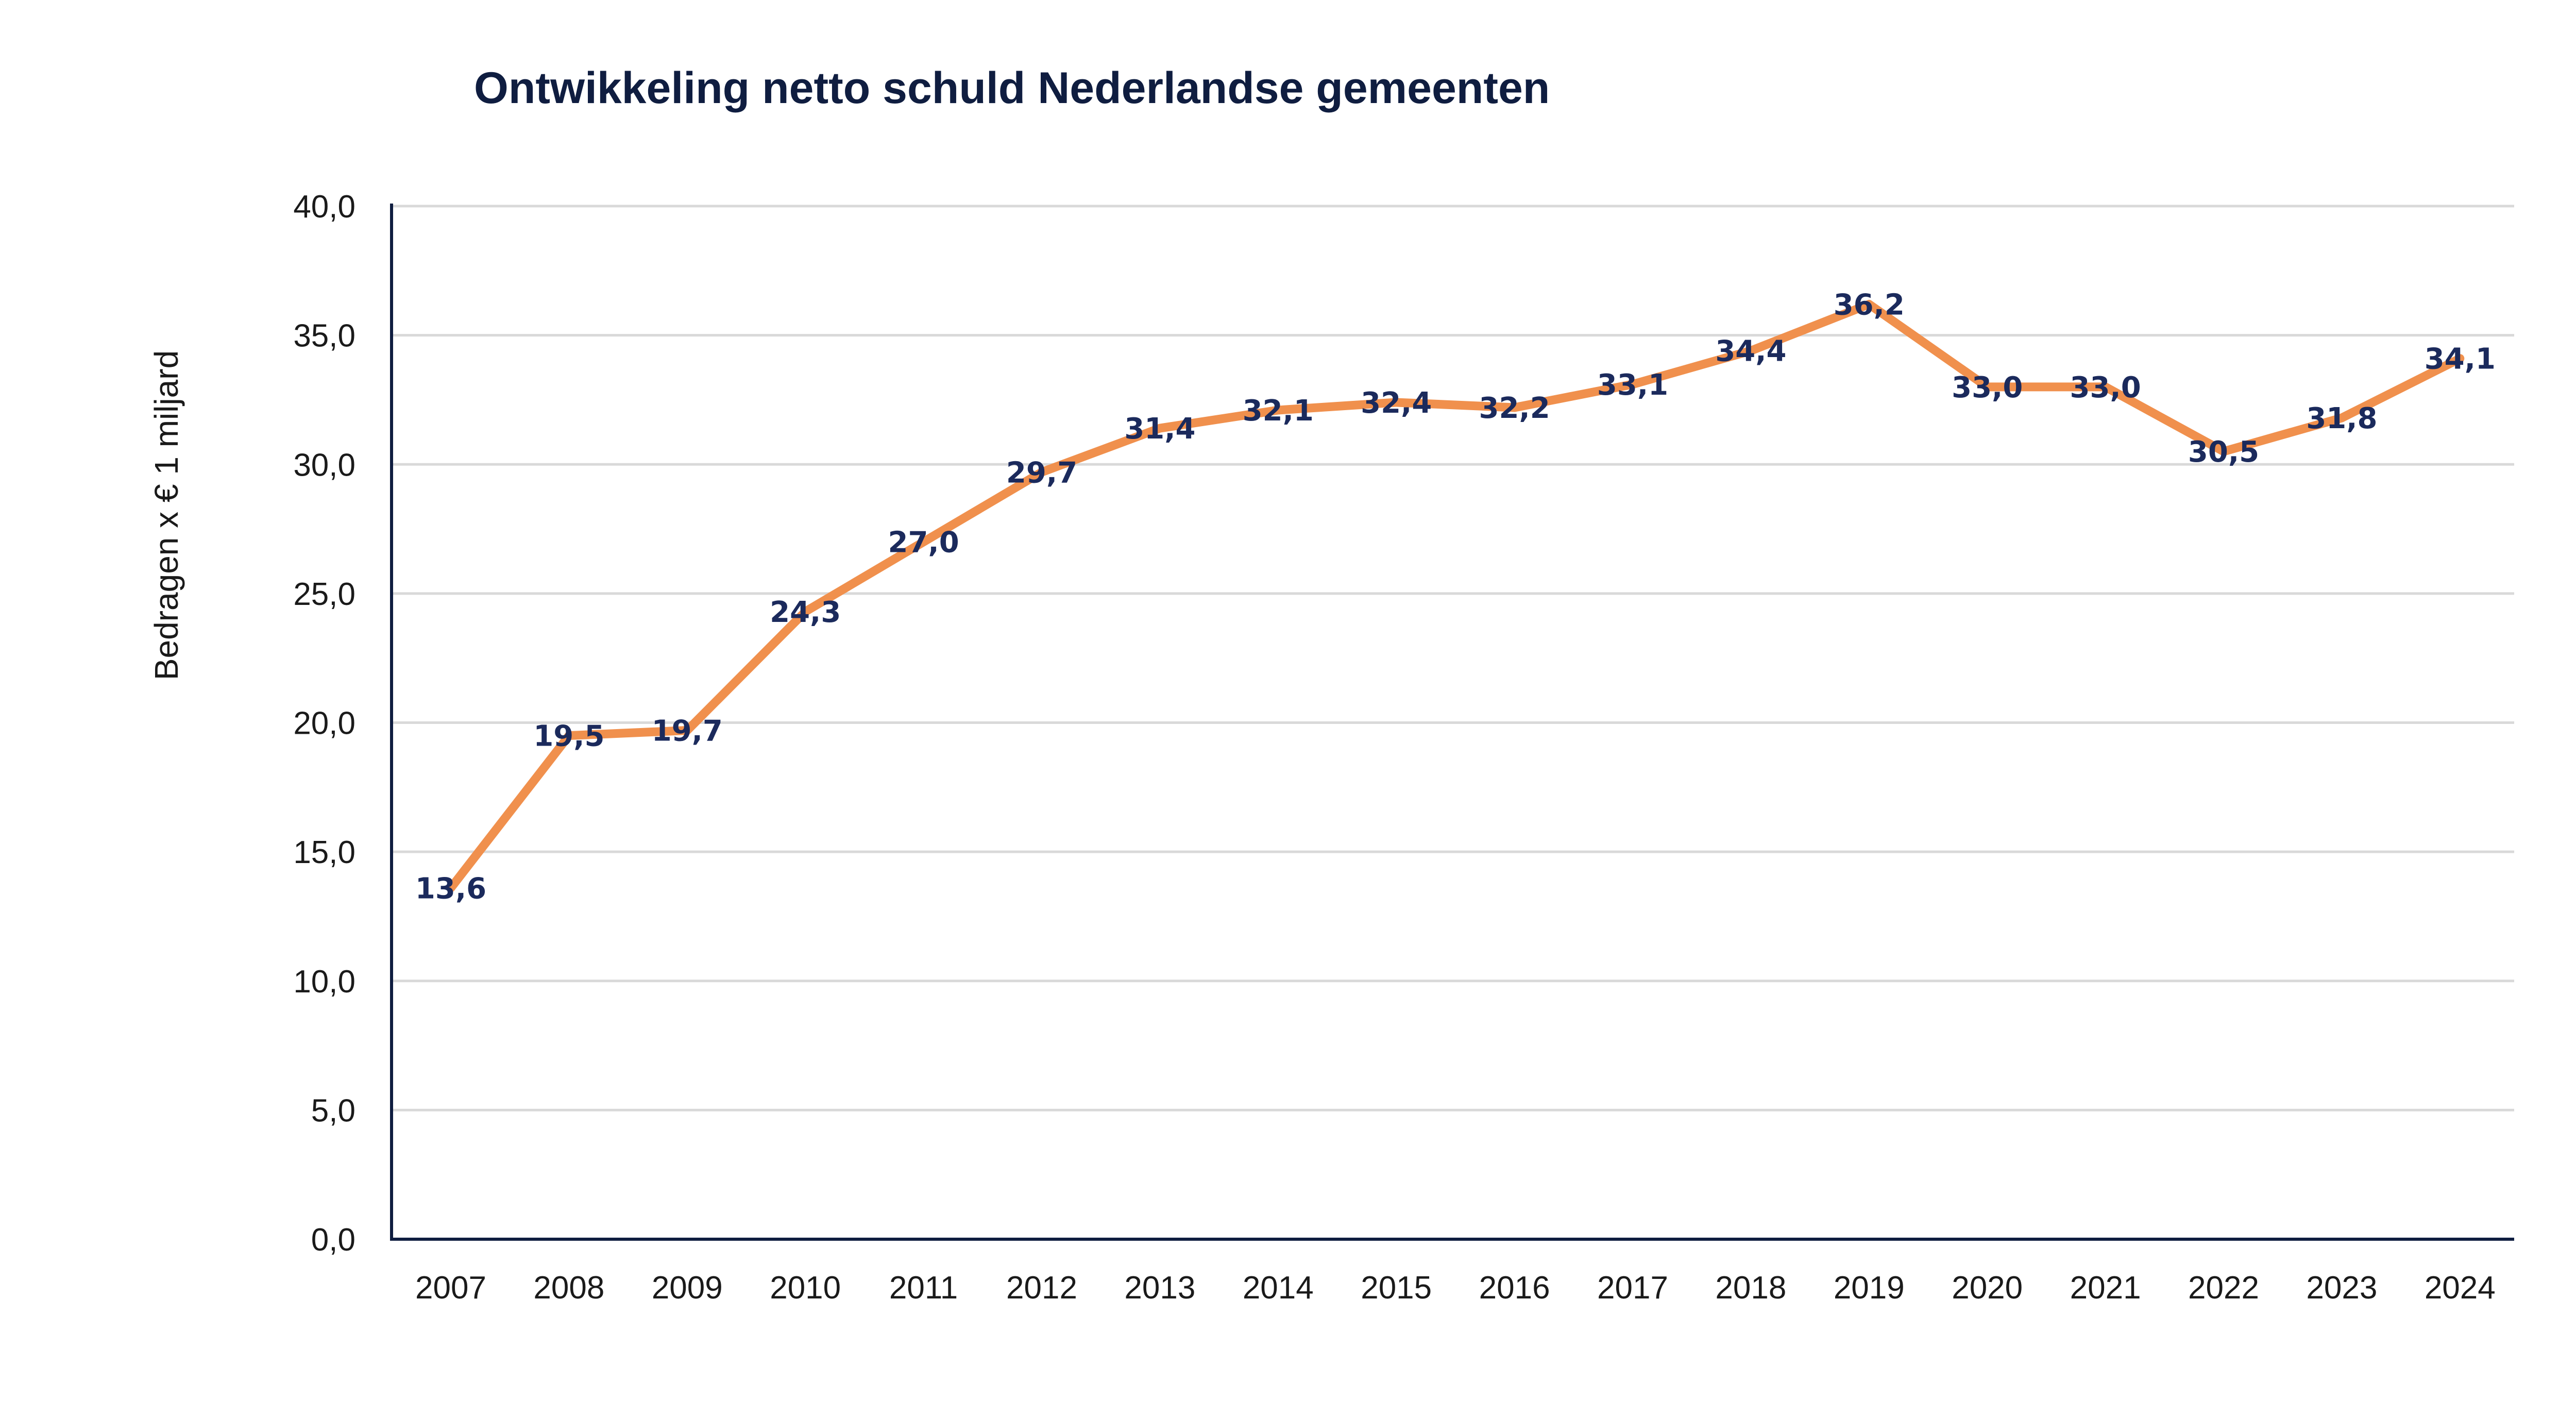  I want to click on data-label: 29,7, so click(1041, 472).